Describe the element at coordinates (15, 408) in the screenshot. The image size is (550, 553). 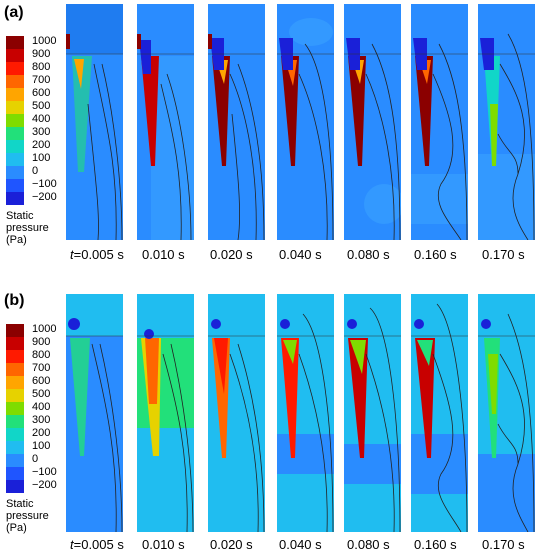
I see `color-scale-bar-b` at that location.